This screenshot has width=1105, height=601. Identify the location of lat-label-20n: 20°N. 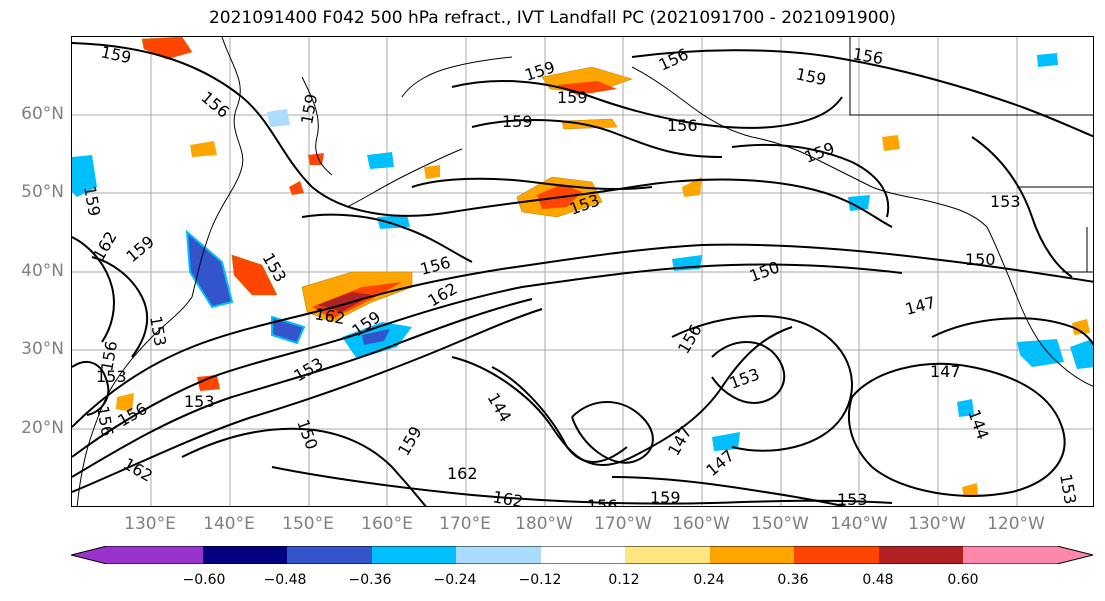
(42, 428).